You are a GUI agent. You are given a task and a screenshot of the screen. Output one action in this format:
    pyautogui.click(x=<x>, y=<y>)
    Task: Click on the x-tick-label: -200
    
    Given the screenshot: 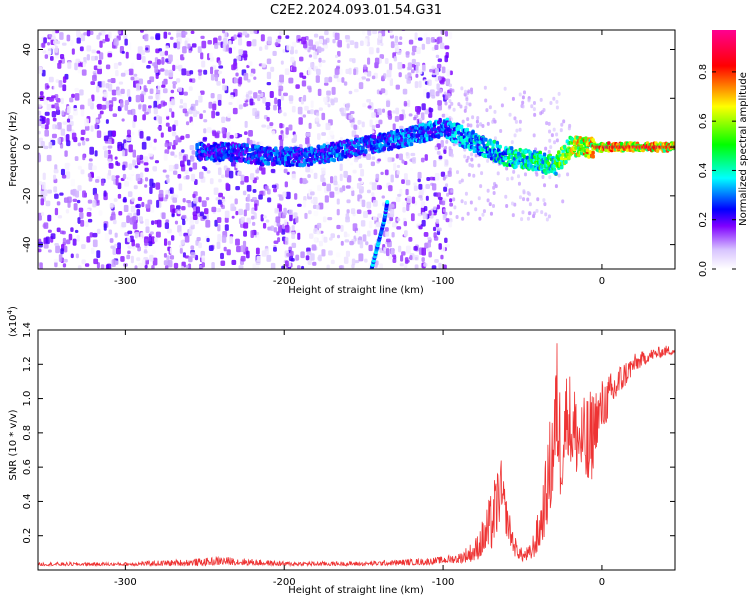 What is the action you would take?
    pyautogui.click(x=284, y=582)
    